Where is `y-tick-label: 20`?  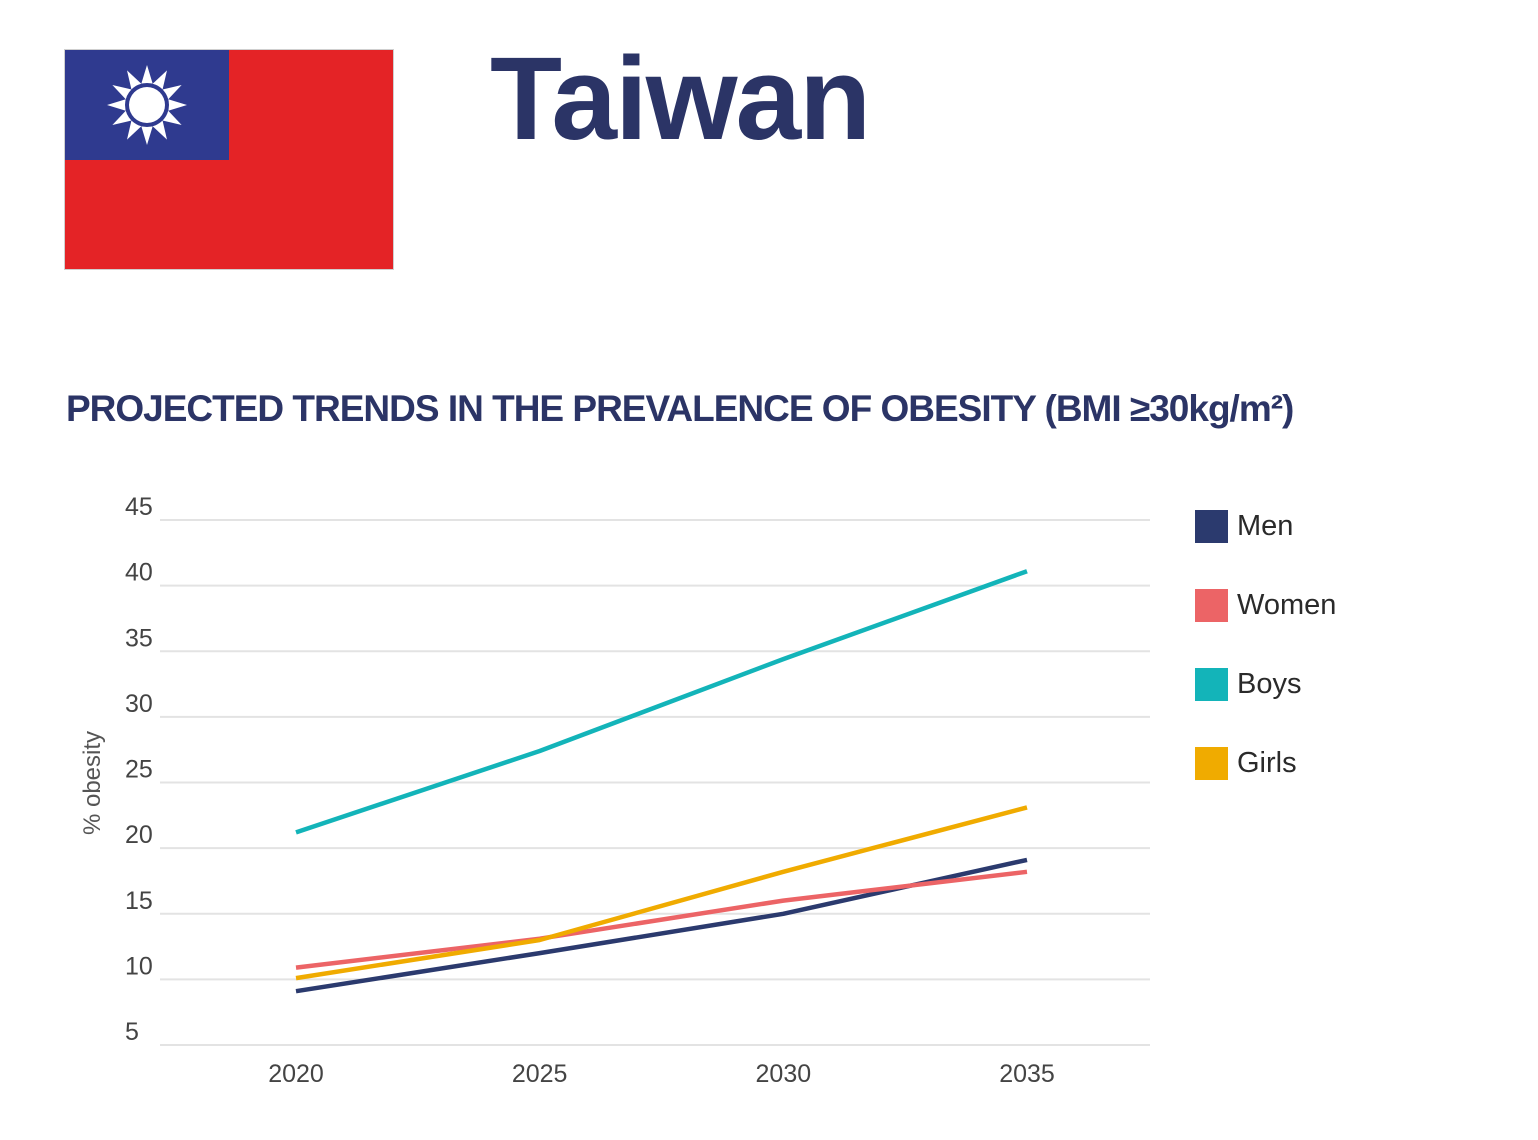
y-tick-label: 20 is located at coordinates (139, 835).